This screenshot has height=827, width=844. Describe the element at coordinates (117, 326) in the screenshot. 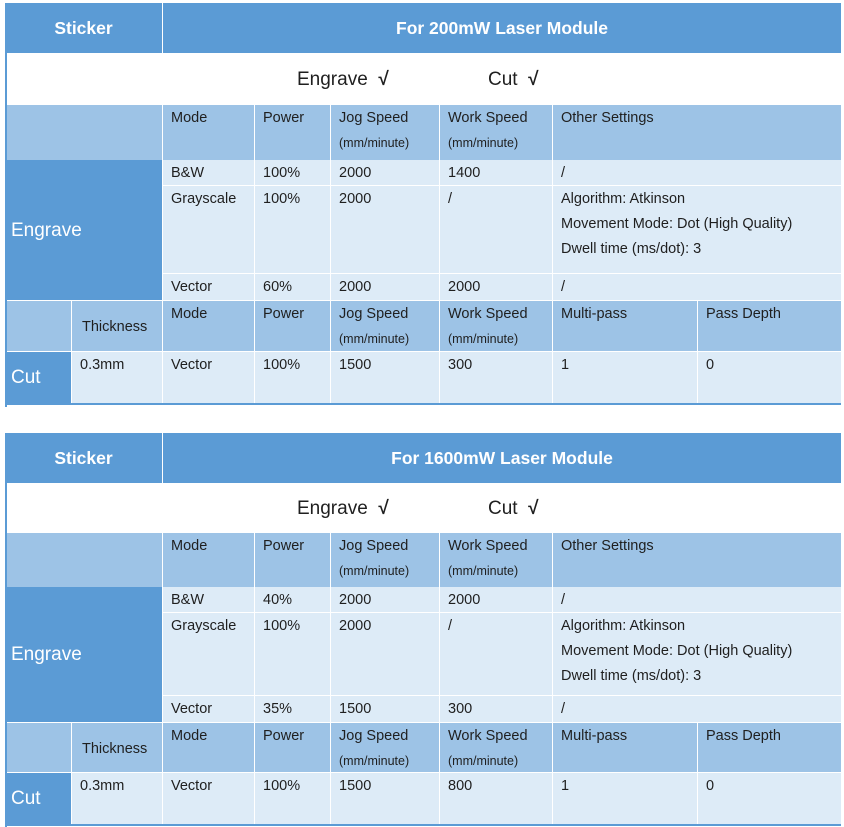

I see `thickness-header: Thickness` at that location.